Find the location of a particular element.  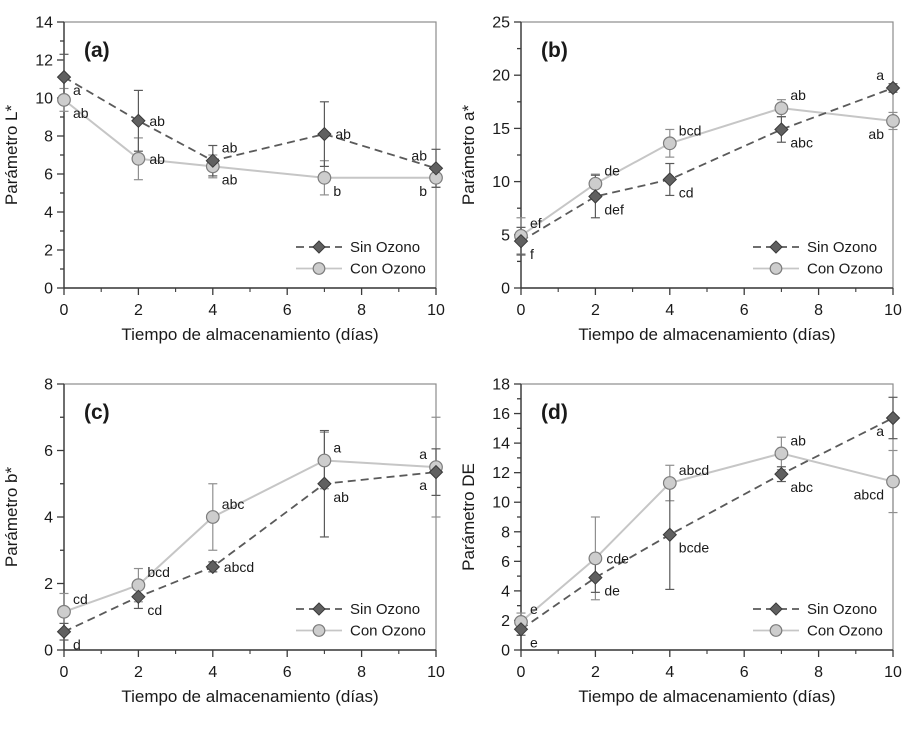

y-axis-title: Parámetro DE is located at coordinates (468, 517).